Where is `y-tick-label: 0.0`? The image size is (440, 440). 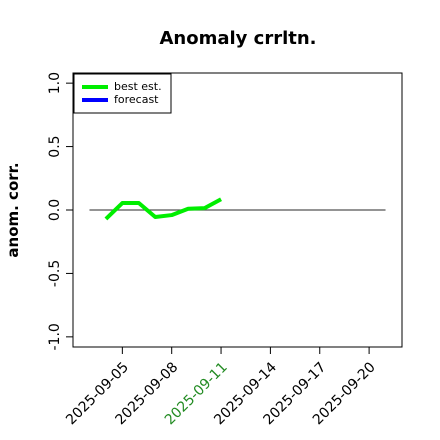 y-tick-label: 0.0 is located at coordinates (55, 210).